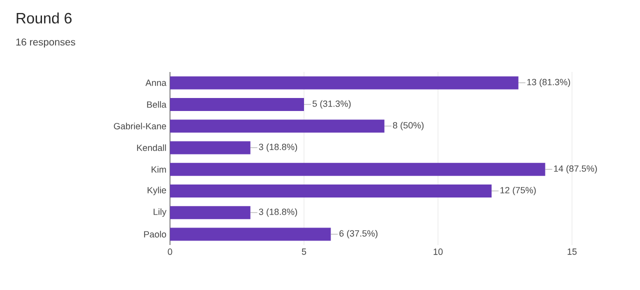 The height and width of the screenshot is (290, 640). What do you see at coordinates (358, 234) in the screenshot?
I see `data-label: 6 (37.5%)` at bounding box center [358, 234].